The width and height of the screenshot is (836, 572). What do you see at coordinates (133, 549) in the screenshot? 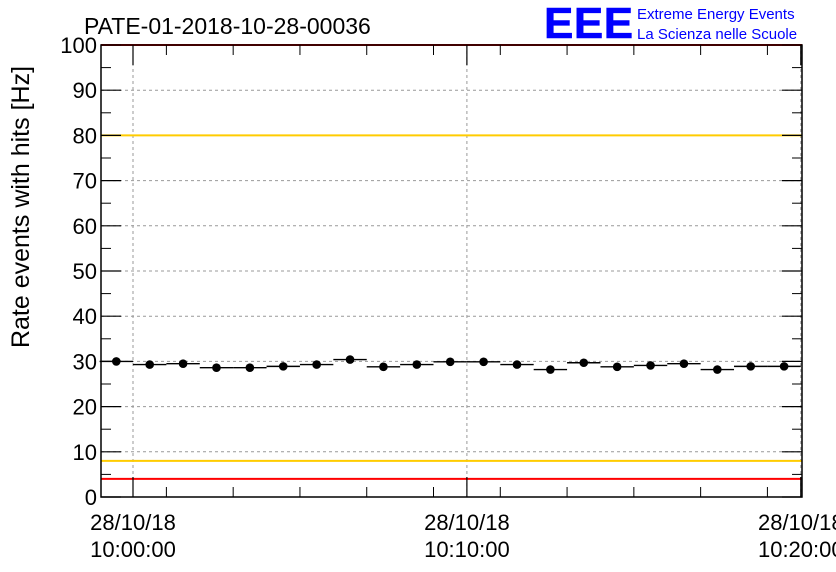
I see `x-tick-label-time: 10:00:00` at bounding box center [133, 549].